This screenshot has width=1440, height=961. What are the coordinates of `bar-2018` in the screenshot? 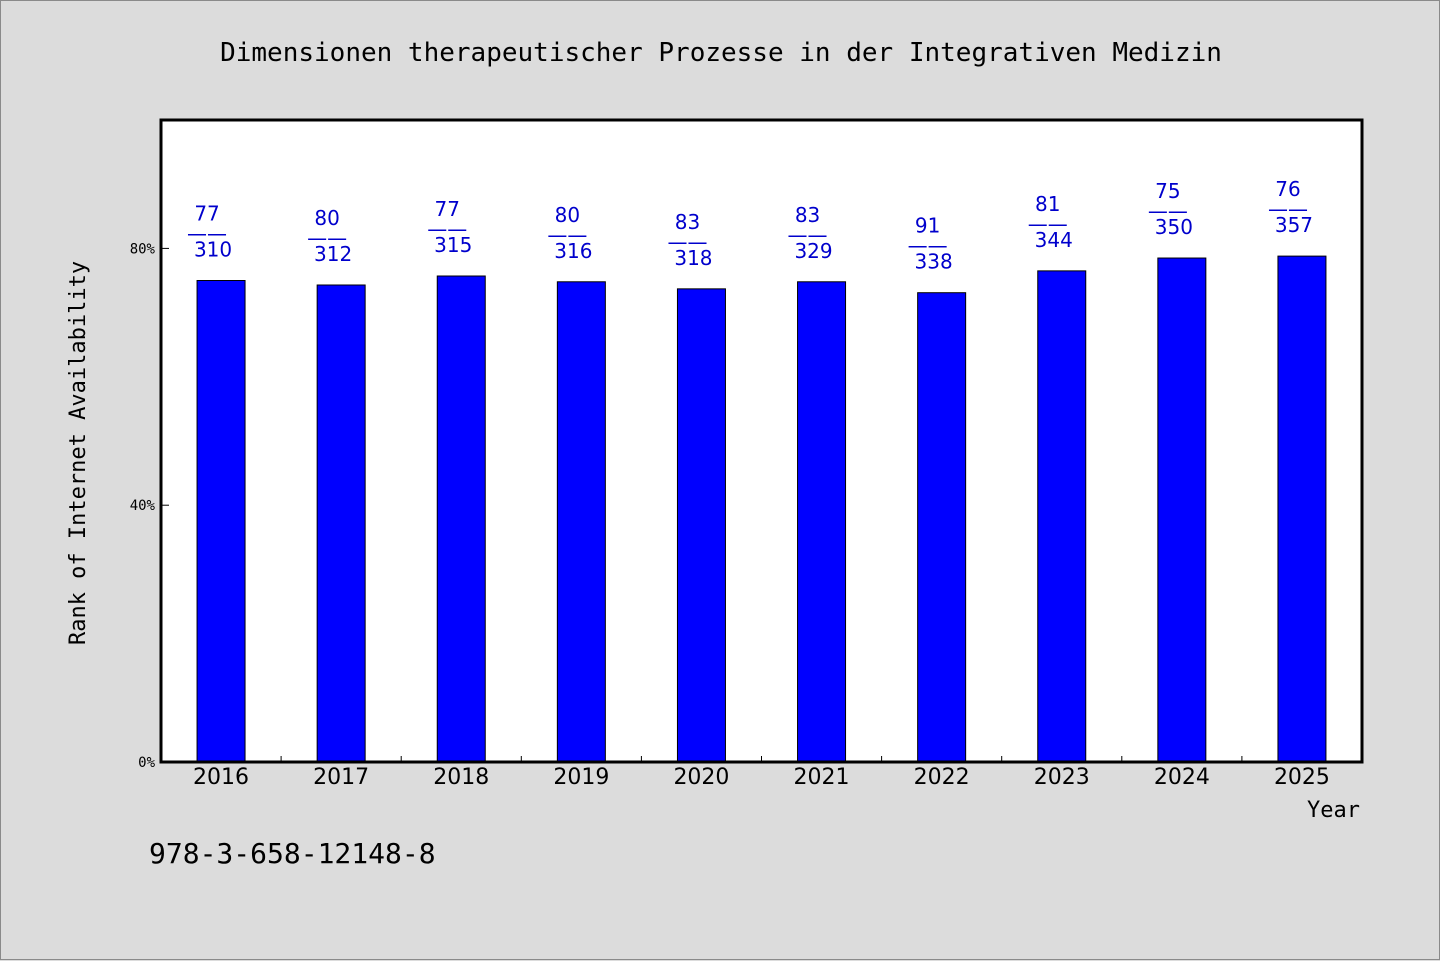 It's located at (461, 519).